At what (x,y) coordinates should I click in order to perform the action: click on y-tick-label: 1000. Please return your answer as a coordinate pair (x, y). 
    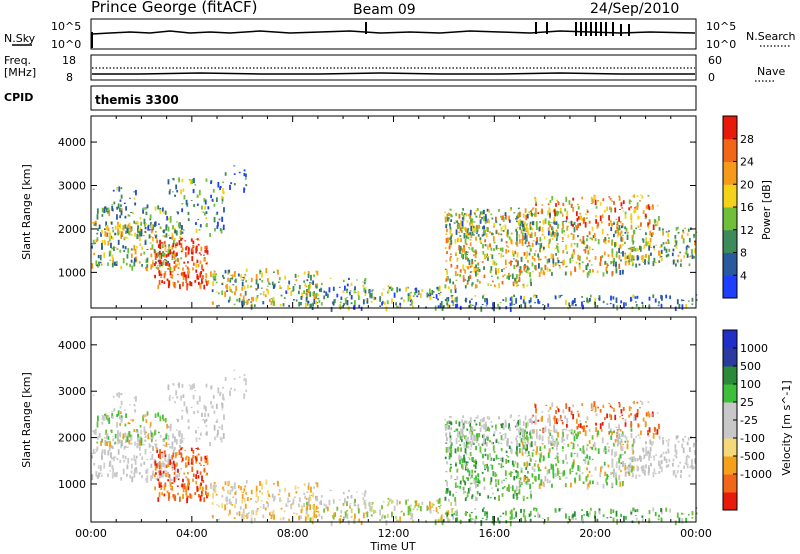
    Looking at the image, I should click on (72, 484).